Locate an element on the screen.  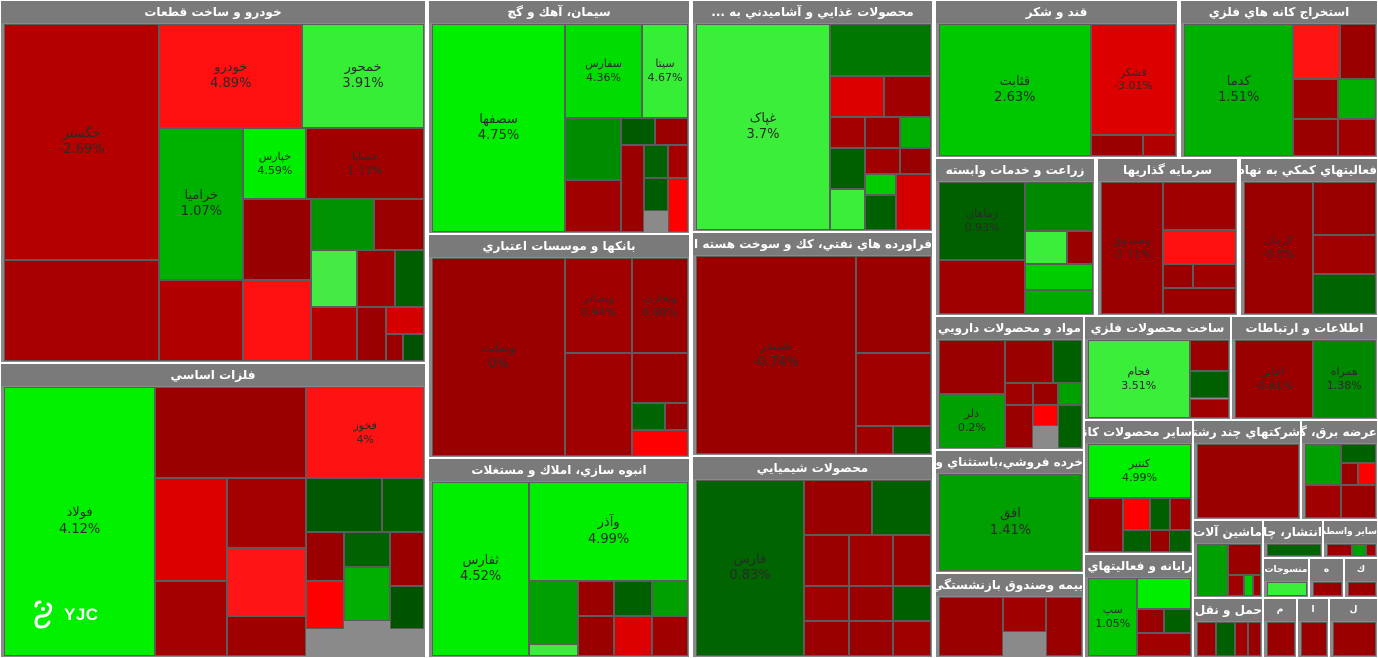
sector-title: استخراج كانه هاي فلزي is located at coordinates (1279, 12).